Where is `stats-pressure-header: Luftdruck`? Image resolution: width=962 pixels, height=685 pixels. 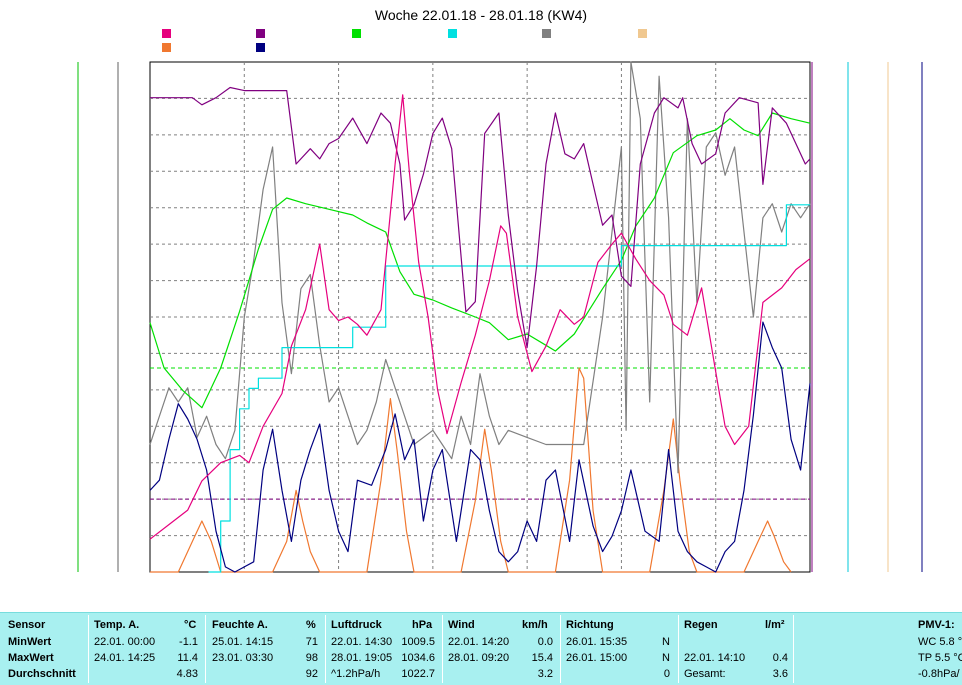
stats-pressure-header: Luftdruck is located at coordinates (356, 625).